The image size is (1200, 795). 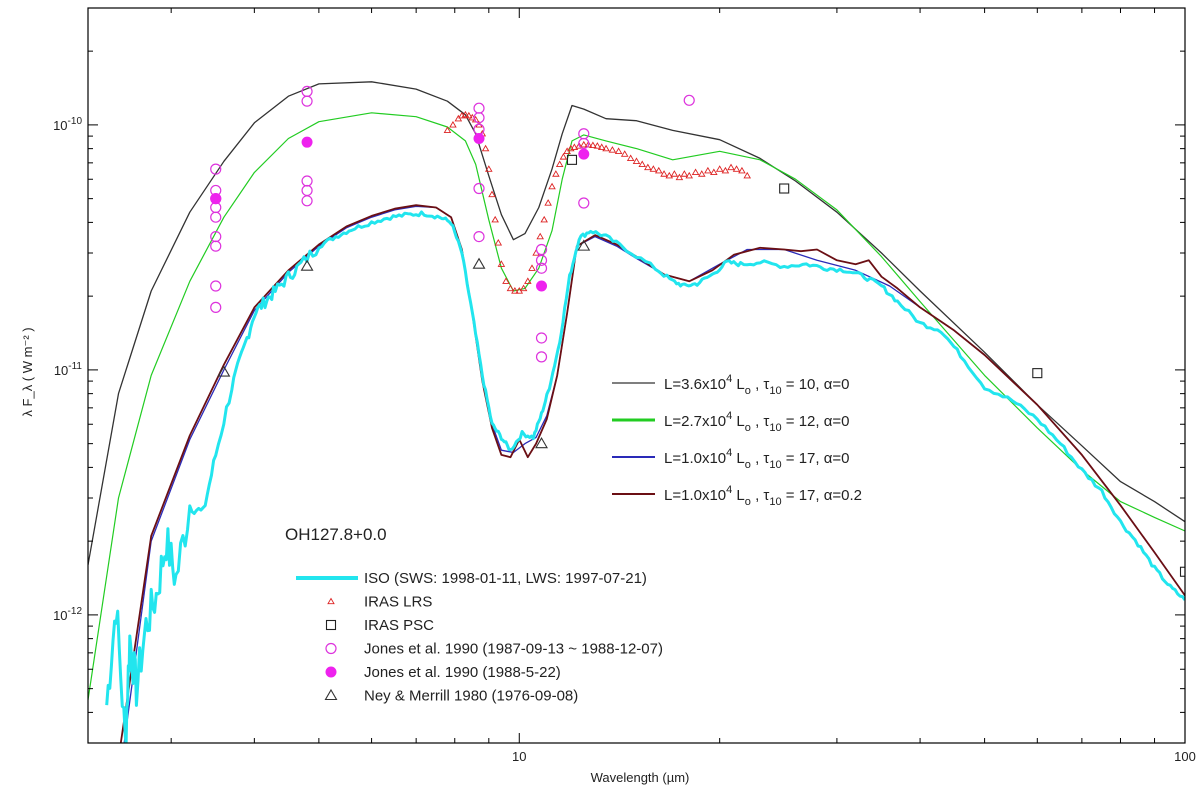 I want to click on y-tick-label: 10-11, so click(x=68, y=369).